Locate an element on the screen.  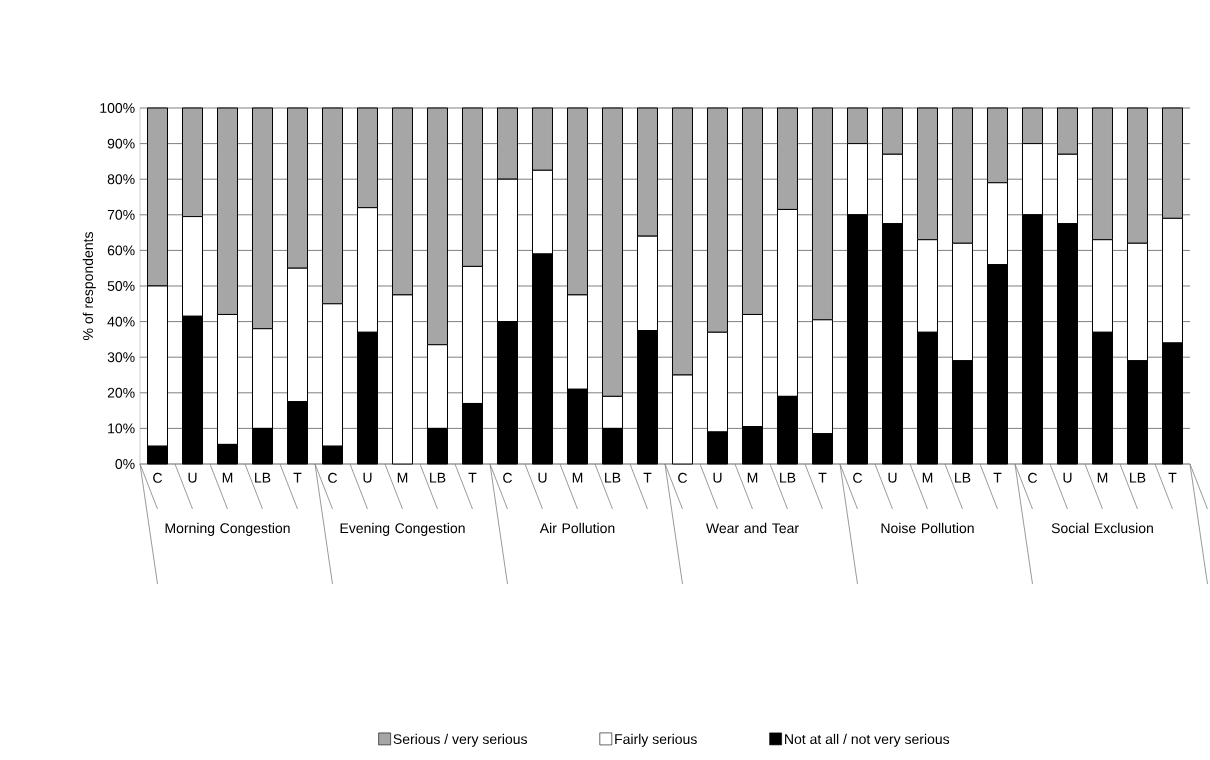
text: Wear and Tear is located at coordinates (752, 528).